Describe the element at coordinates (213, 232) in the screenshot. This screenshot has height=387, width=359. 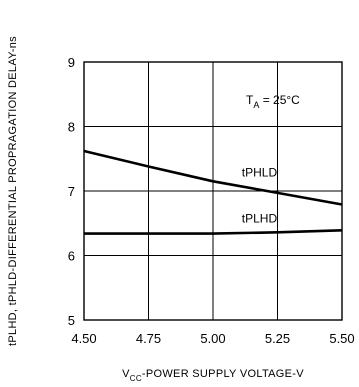
I see `series-line-tplhd` at that location.